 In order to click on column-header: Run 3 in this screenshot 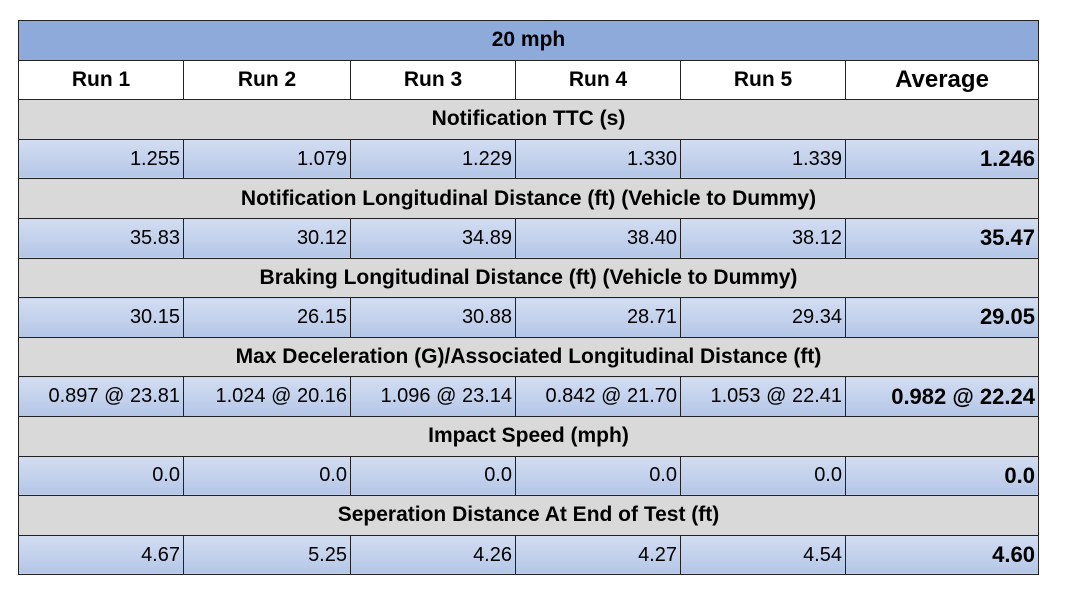, I will do `click(433, 80)`.